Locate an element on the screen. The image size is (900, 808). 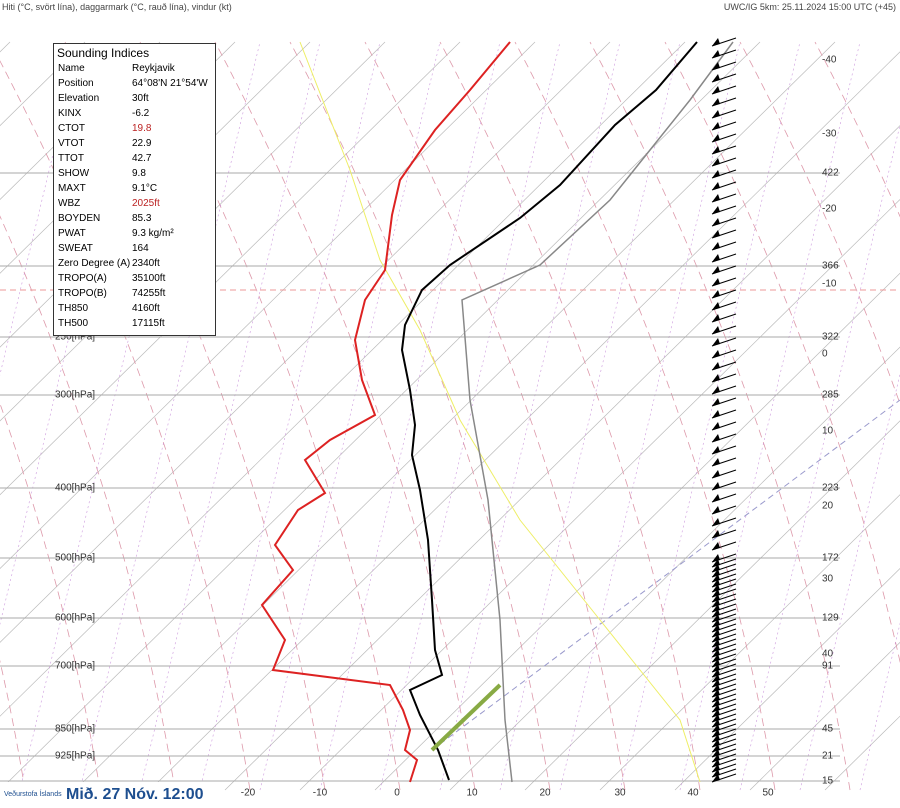
right-label: 40 is located at coordinates (828, 654).